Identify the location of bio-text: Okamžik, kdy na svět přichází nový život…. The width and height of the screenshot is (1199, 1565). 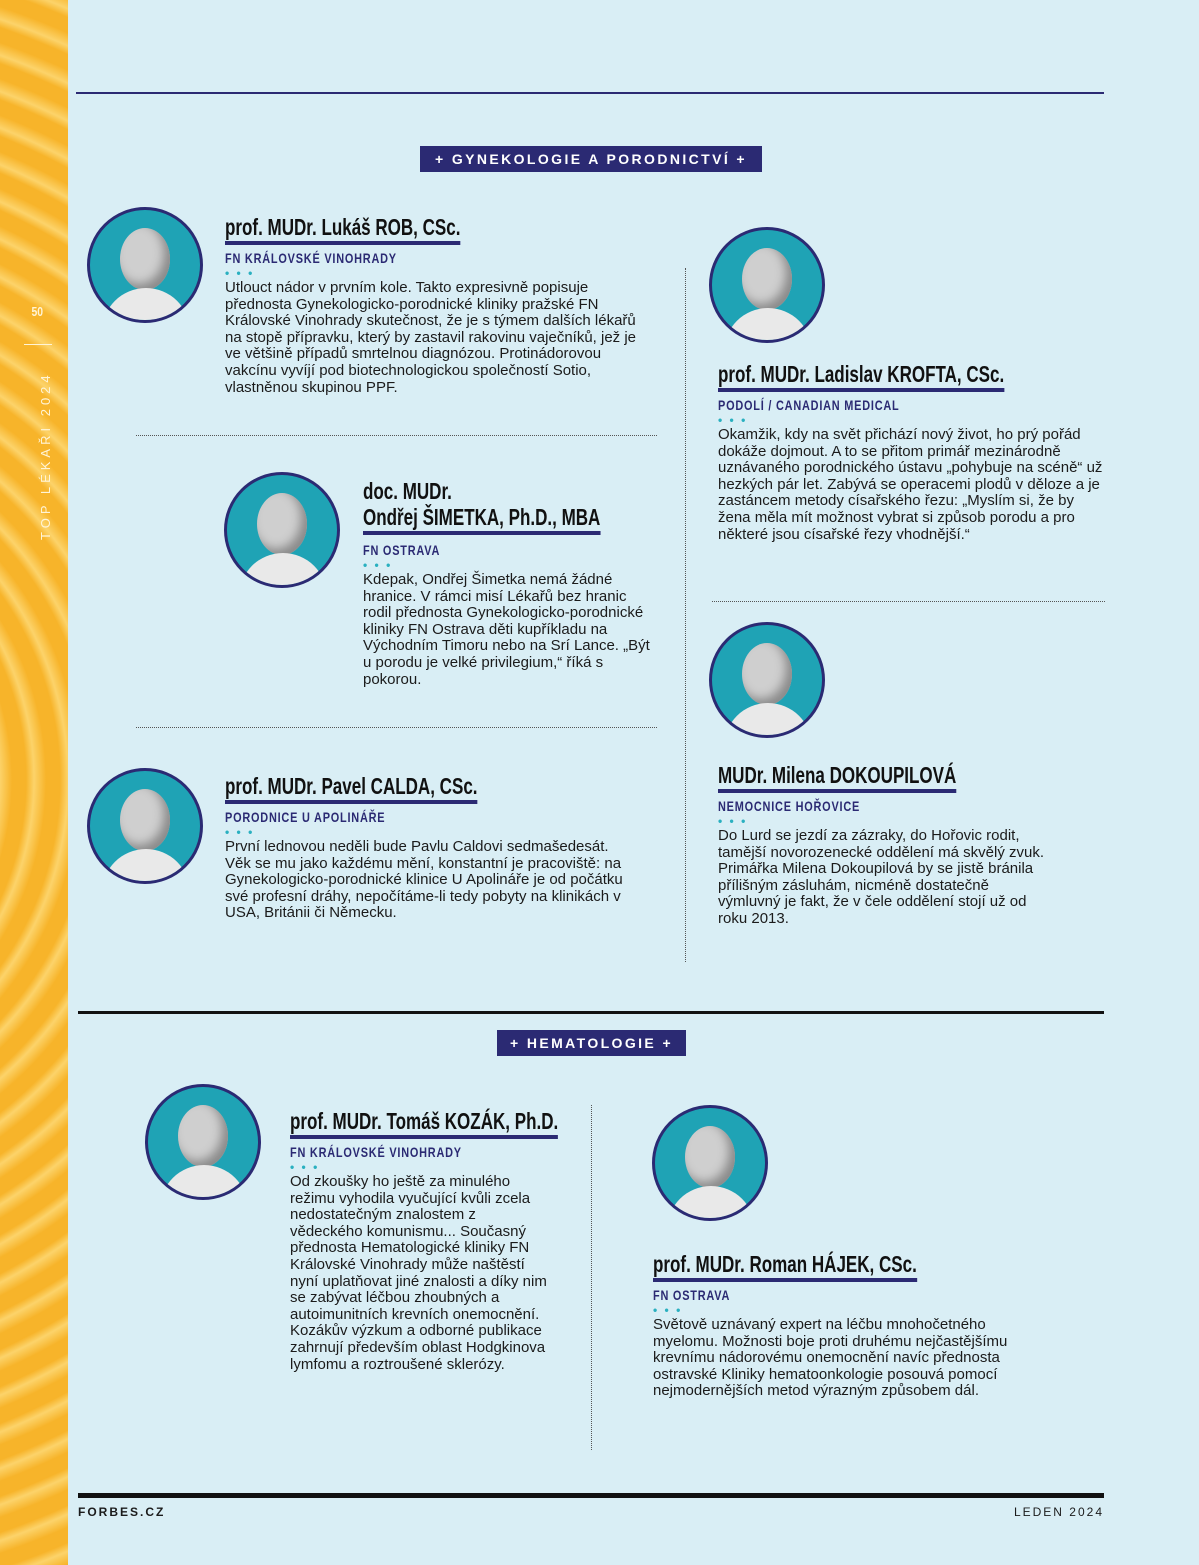
(910, 484).